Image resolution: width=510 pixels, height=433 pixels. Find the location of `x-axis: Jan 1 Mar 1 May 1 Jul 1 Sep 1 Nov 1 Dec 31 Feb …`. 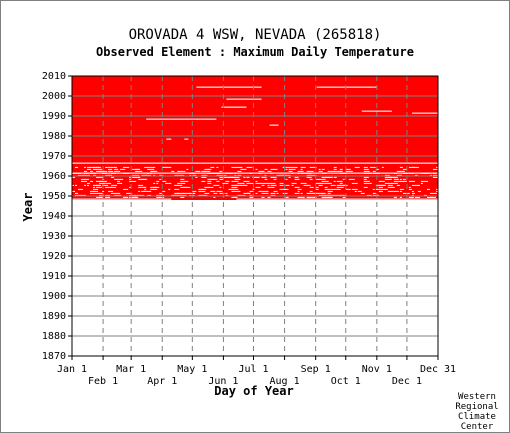

x-axis: Jan 1 Mar 1 May 1 Jul 1 Sep 1 Nov 1 Dec 31 Feb … is located at coordinates (256, 371).